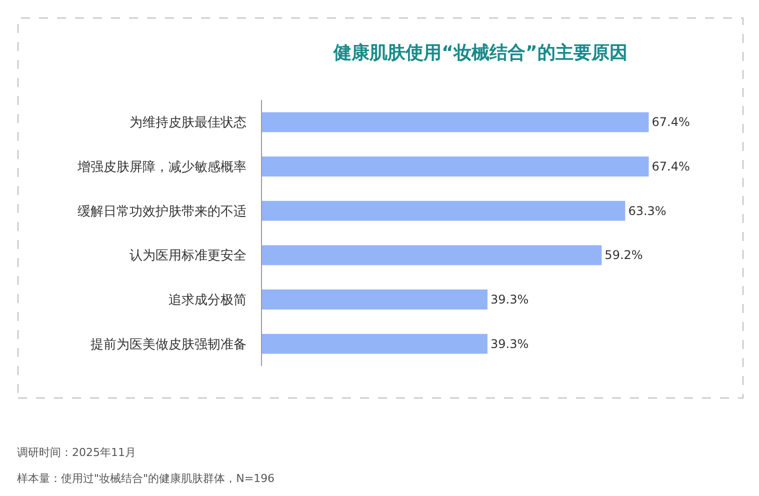 Image resolution: width=759 pixels, height=496 pixels. Describe the element at coordinates (168, 344) in the screenshot. I see `y-tick-label: 提前为医美做皮肤强韧准备` at that location.